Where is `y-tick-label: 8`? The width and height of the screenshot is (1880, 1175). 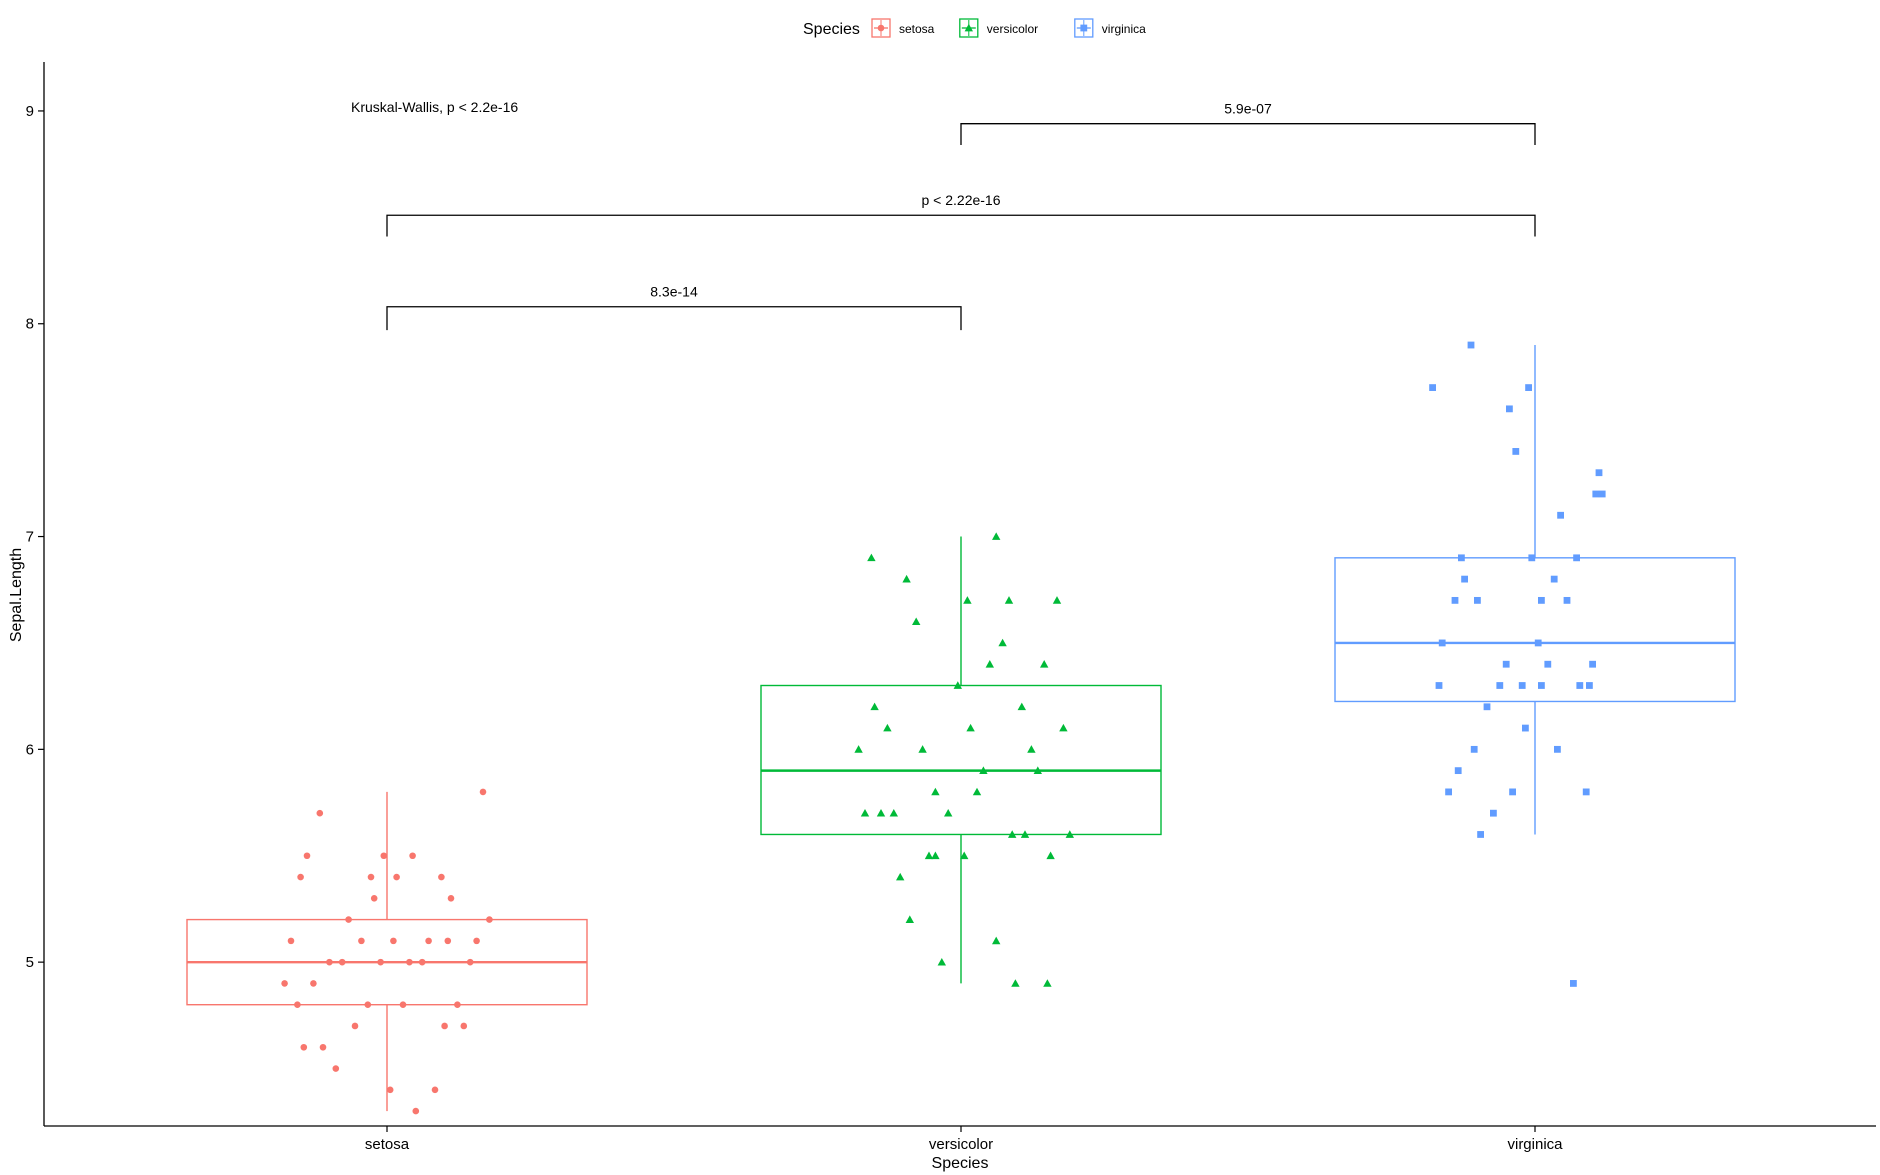 y-tick-label: 8 is located at coordinates (30, 324).